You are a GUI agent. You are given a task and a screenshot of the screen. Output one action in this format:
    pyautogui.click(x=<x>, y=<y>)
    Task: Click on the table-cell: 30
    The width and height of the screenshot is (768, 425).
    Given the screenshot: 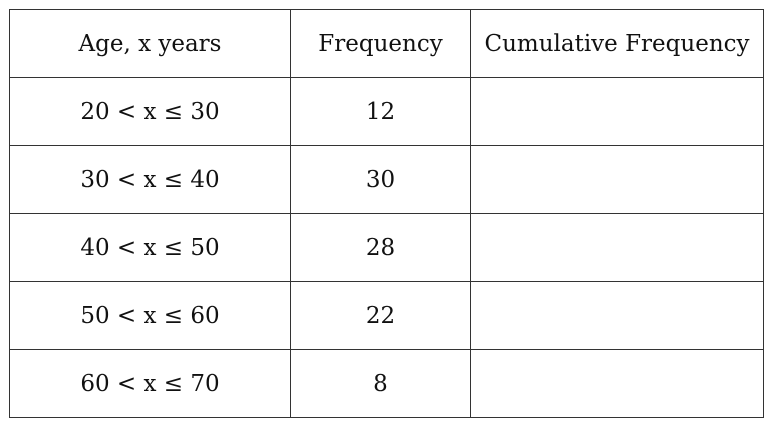 What is the action you would take?
    pyautogui.click(x=380, y=179)
    